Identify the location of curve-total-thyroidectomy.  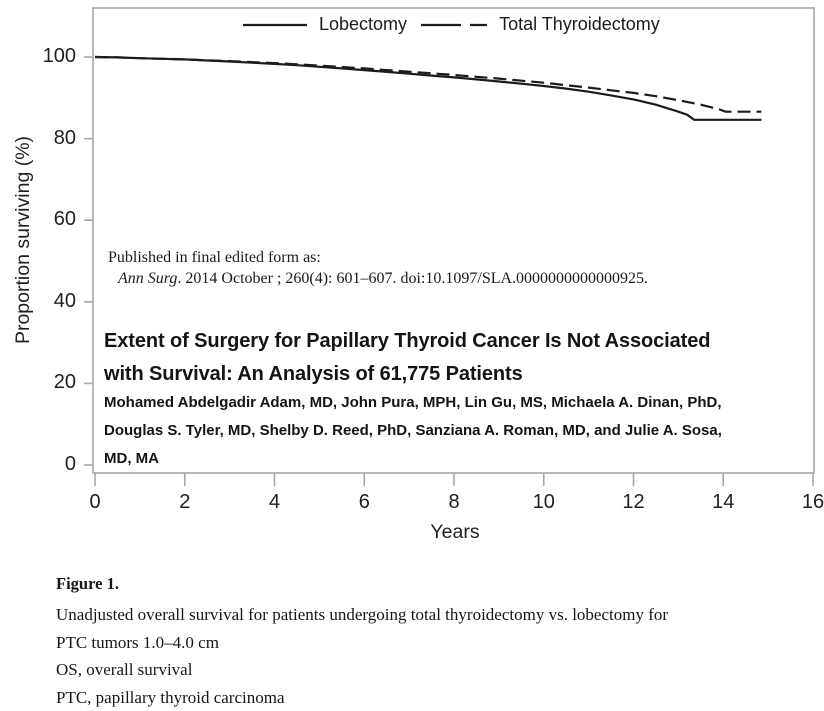
(428, 84).